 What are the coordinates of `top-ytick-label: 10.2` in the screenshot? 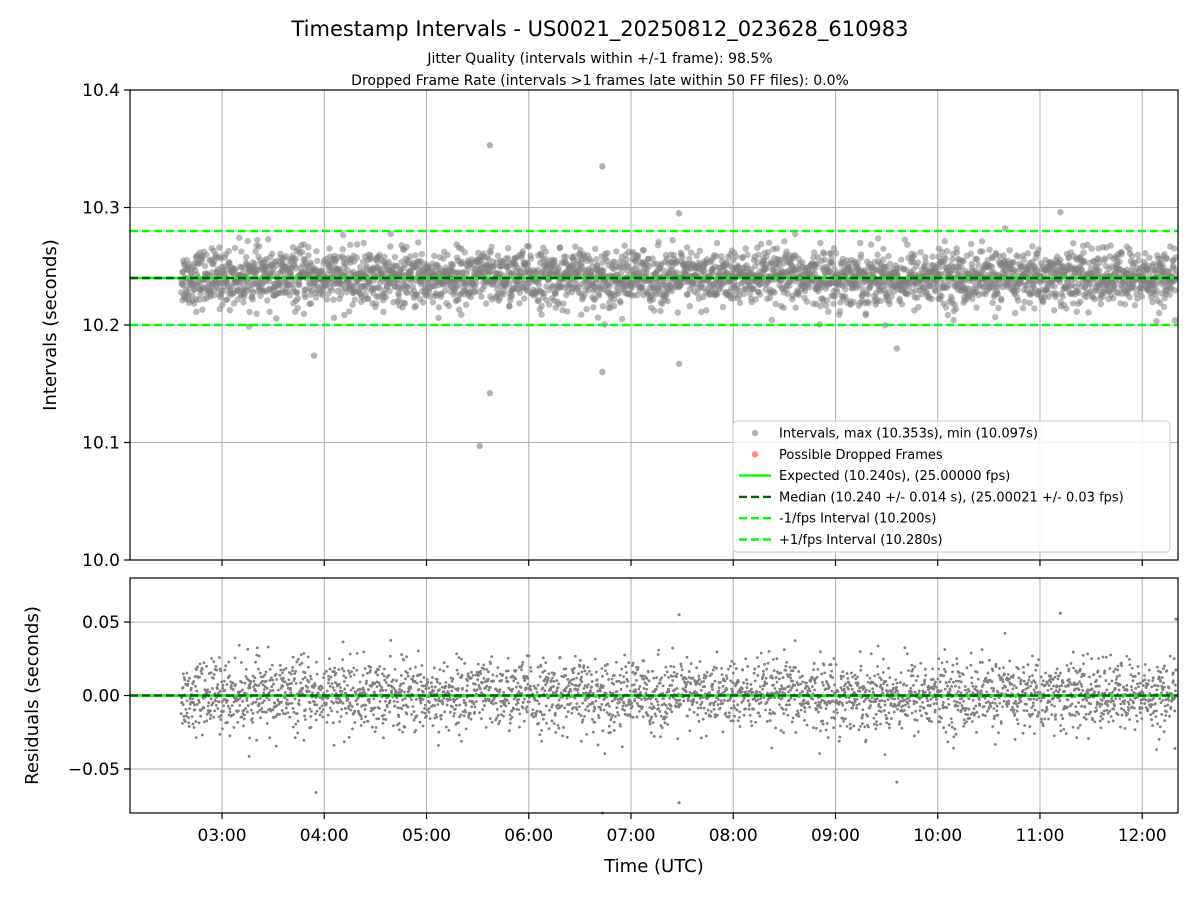 It's located at (101, 326).